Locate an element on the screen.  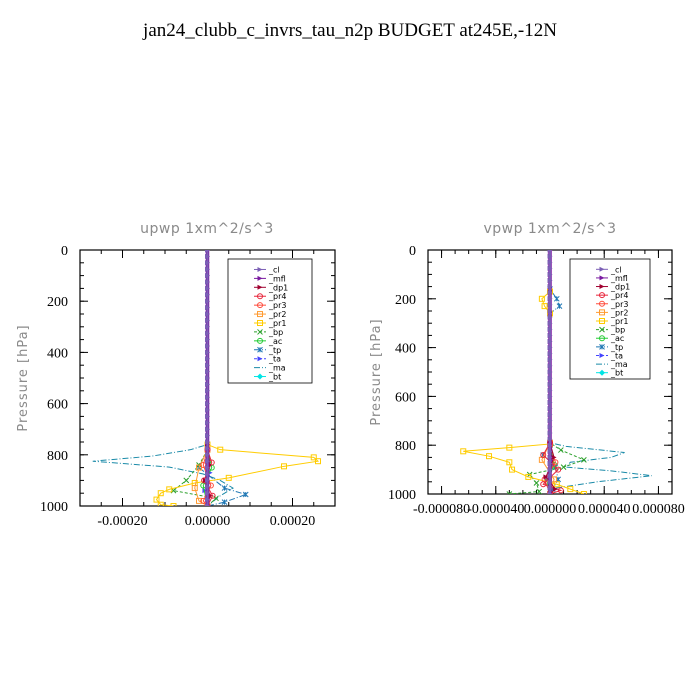
series-markers-pr1 is located at coordinates (523, 391).